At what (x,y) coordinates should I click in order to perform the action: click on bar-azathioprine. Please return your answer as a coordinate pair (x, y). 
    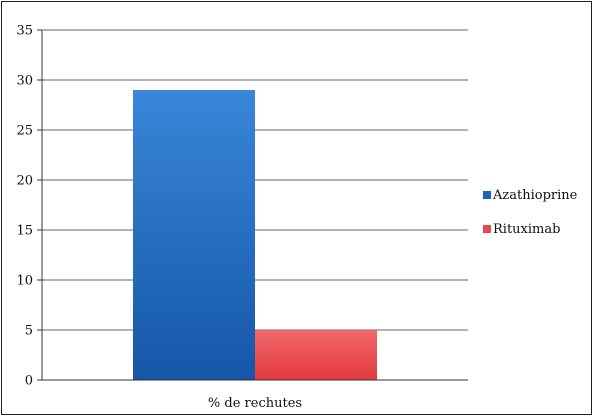
    Looking at the image, I should click on (194, 235).